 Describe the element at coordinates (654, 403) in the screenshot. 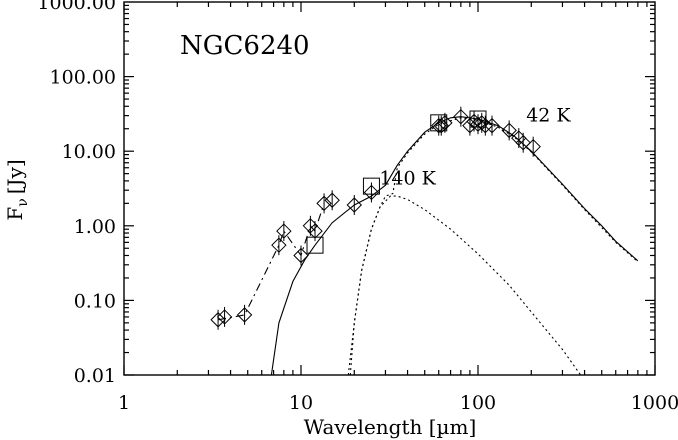

I see `x-tick-label: 1000` at that location.